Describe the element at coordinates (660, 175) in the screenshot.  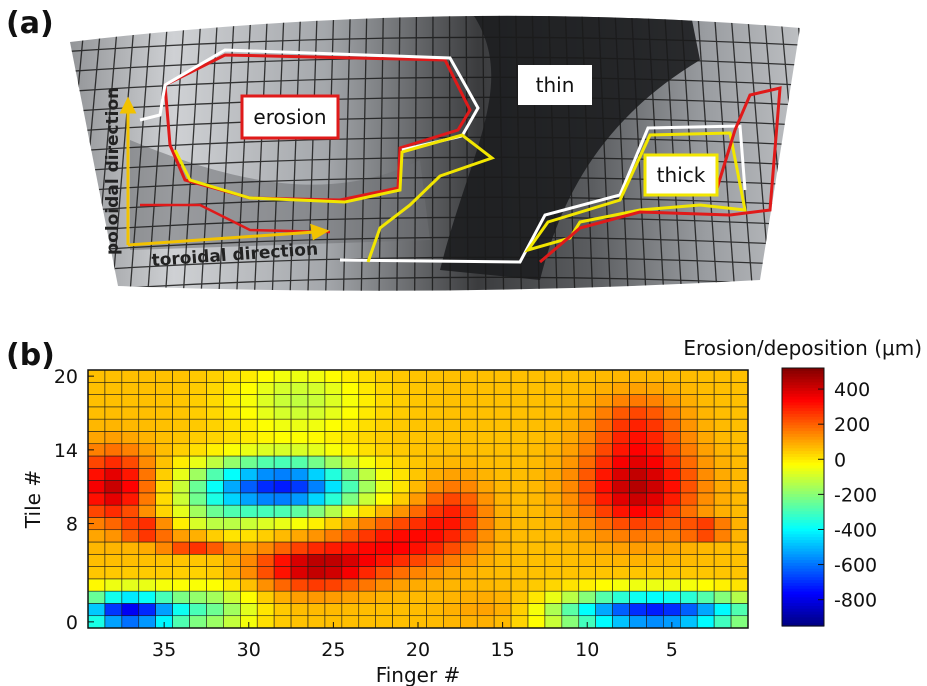
I see `erosion-outline-right` at that location.